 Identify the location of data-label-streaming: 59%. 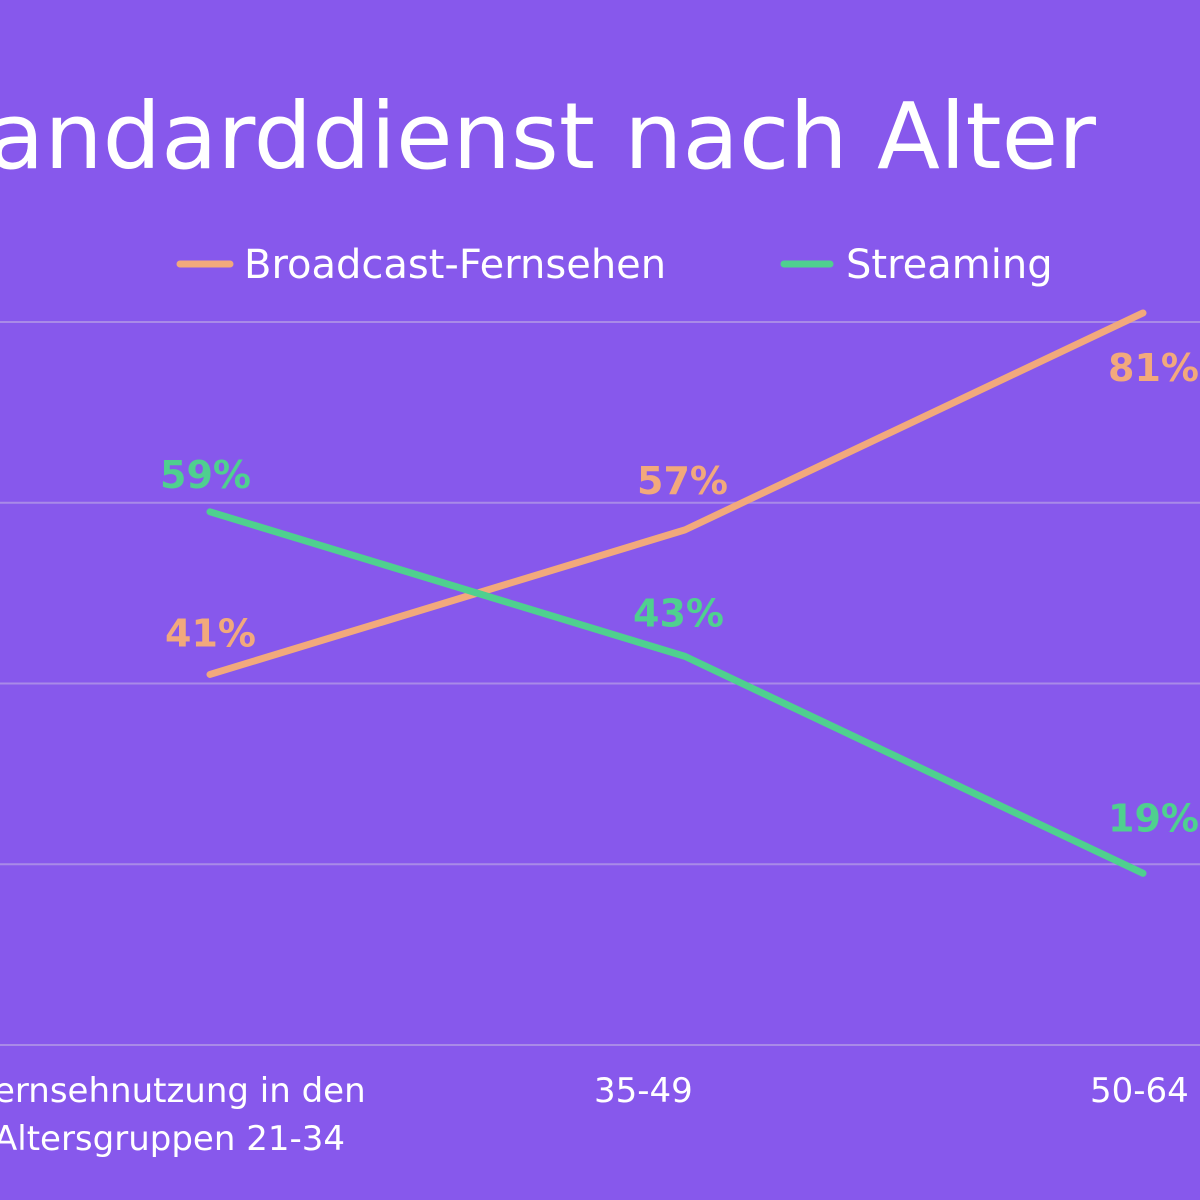
(205, 475).